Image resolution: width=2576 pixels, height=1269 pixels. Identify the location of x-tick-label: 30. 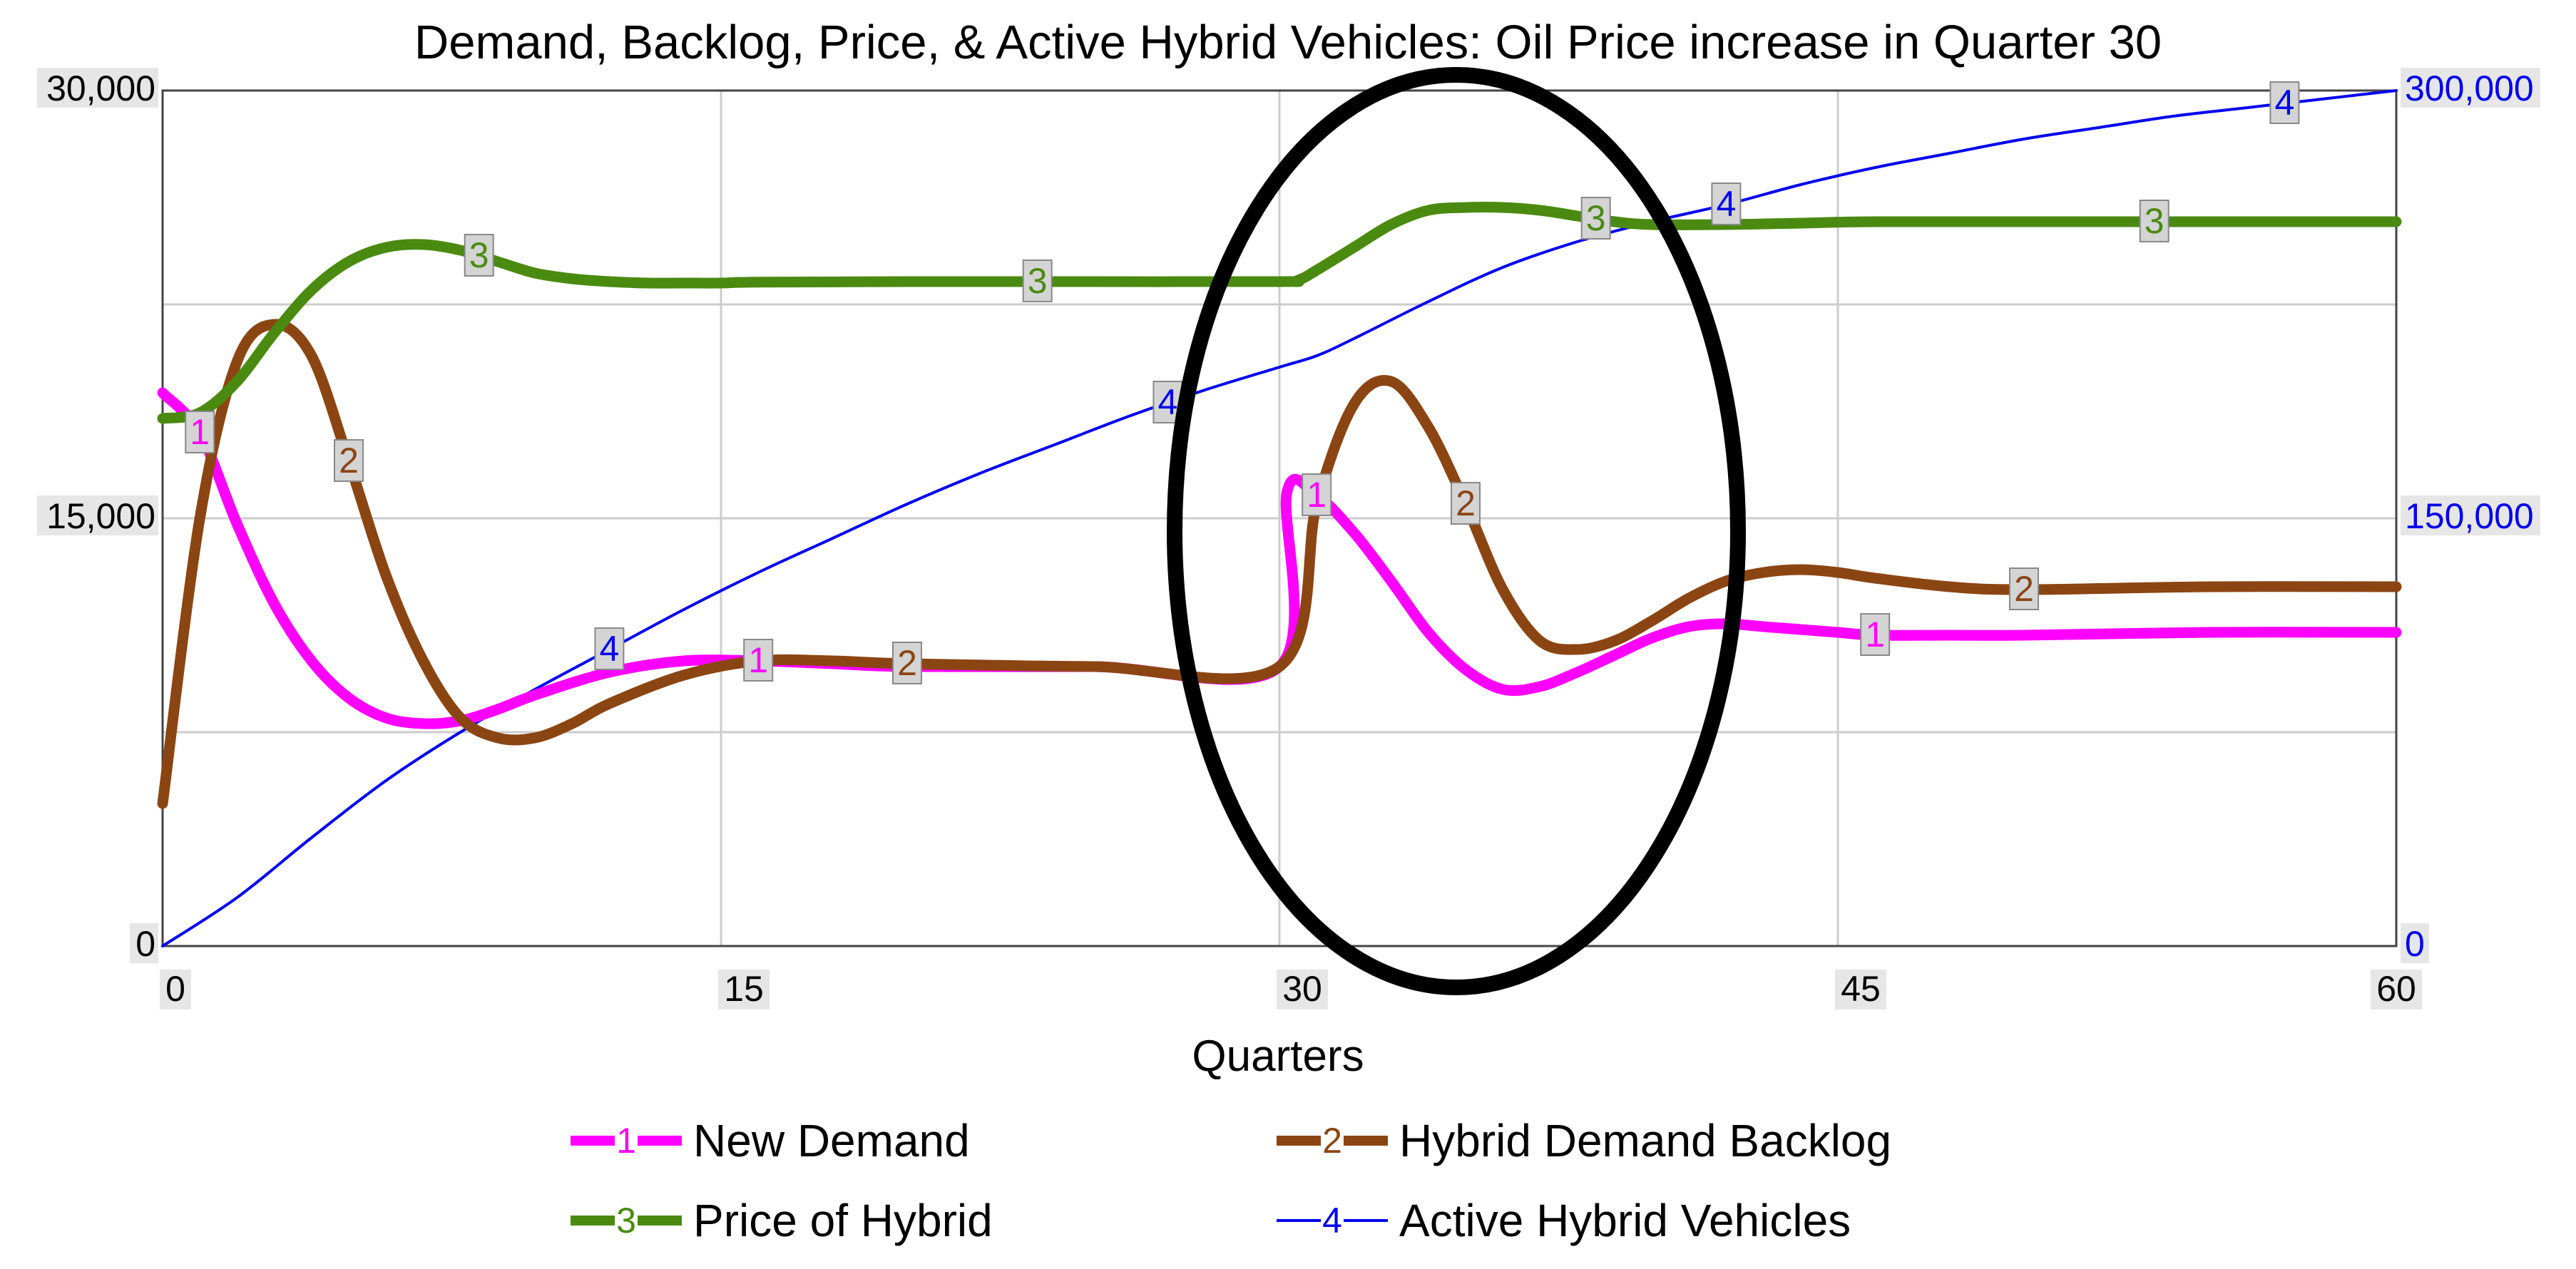
(1303, 989).